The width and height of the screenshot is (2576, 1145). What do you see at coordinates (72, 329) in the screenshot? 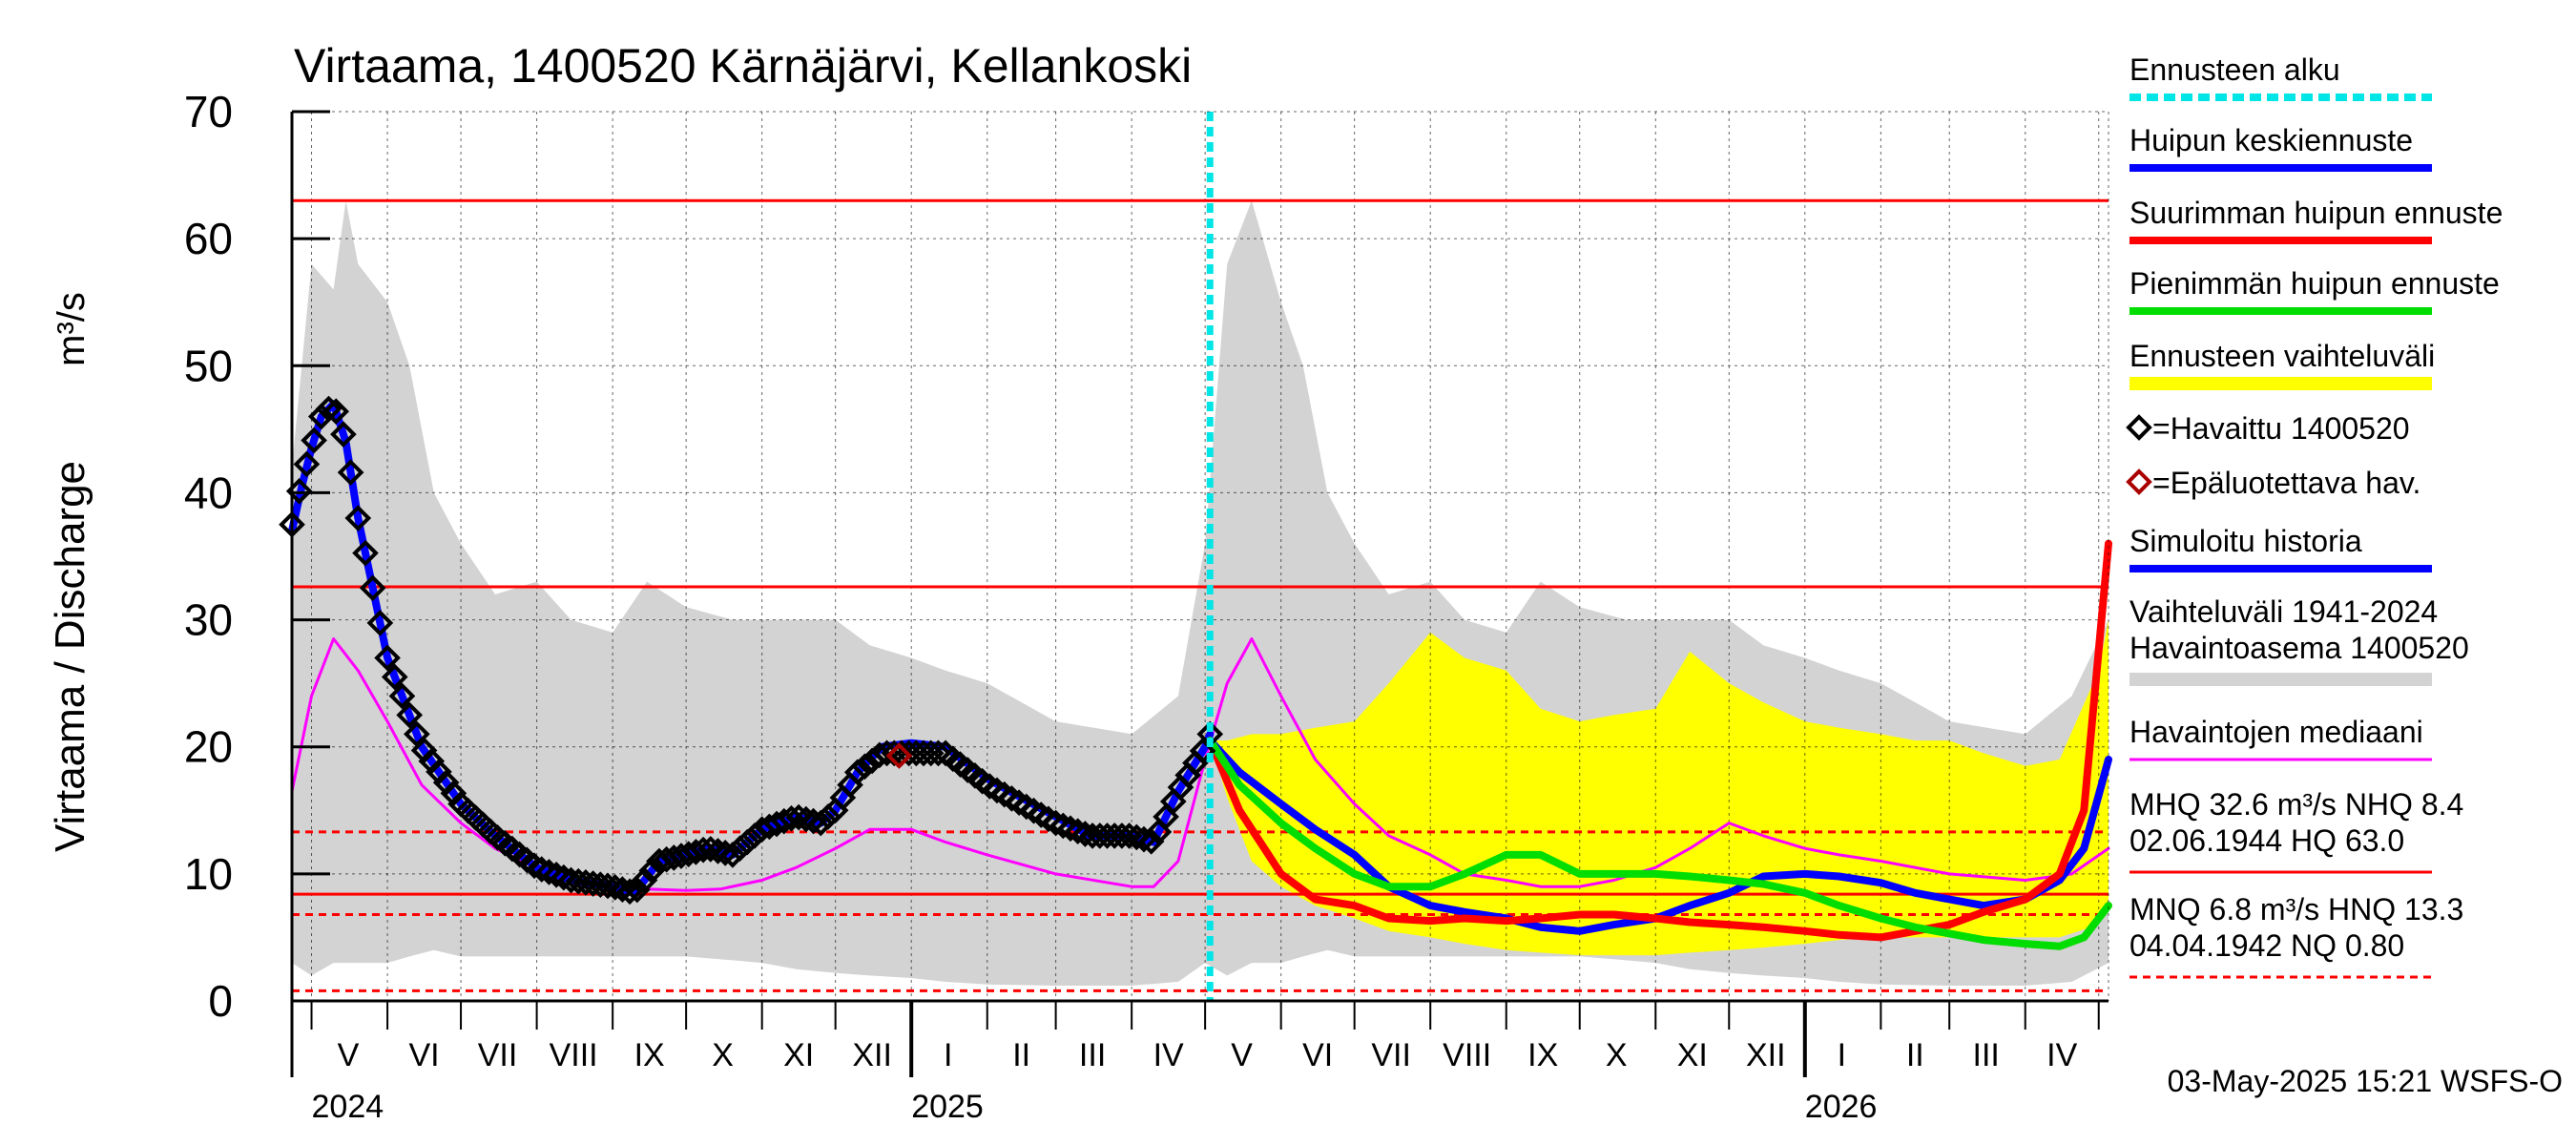
I see `y-axis-unit: m³/s` at bounding box center [72, 329].